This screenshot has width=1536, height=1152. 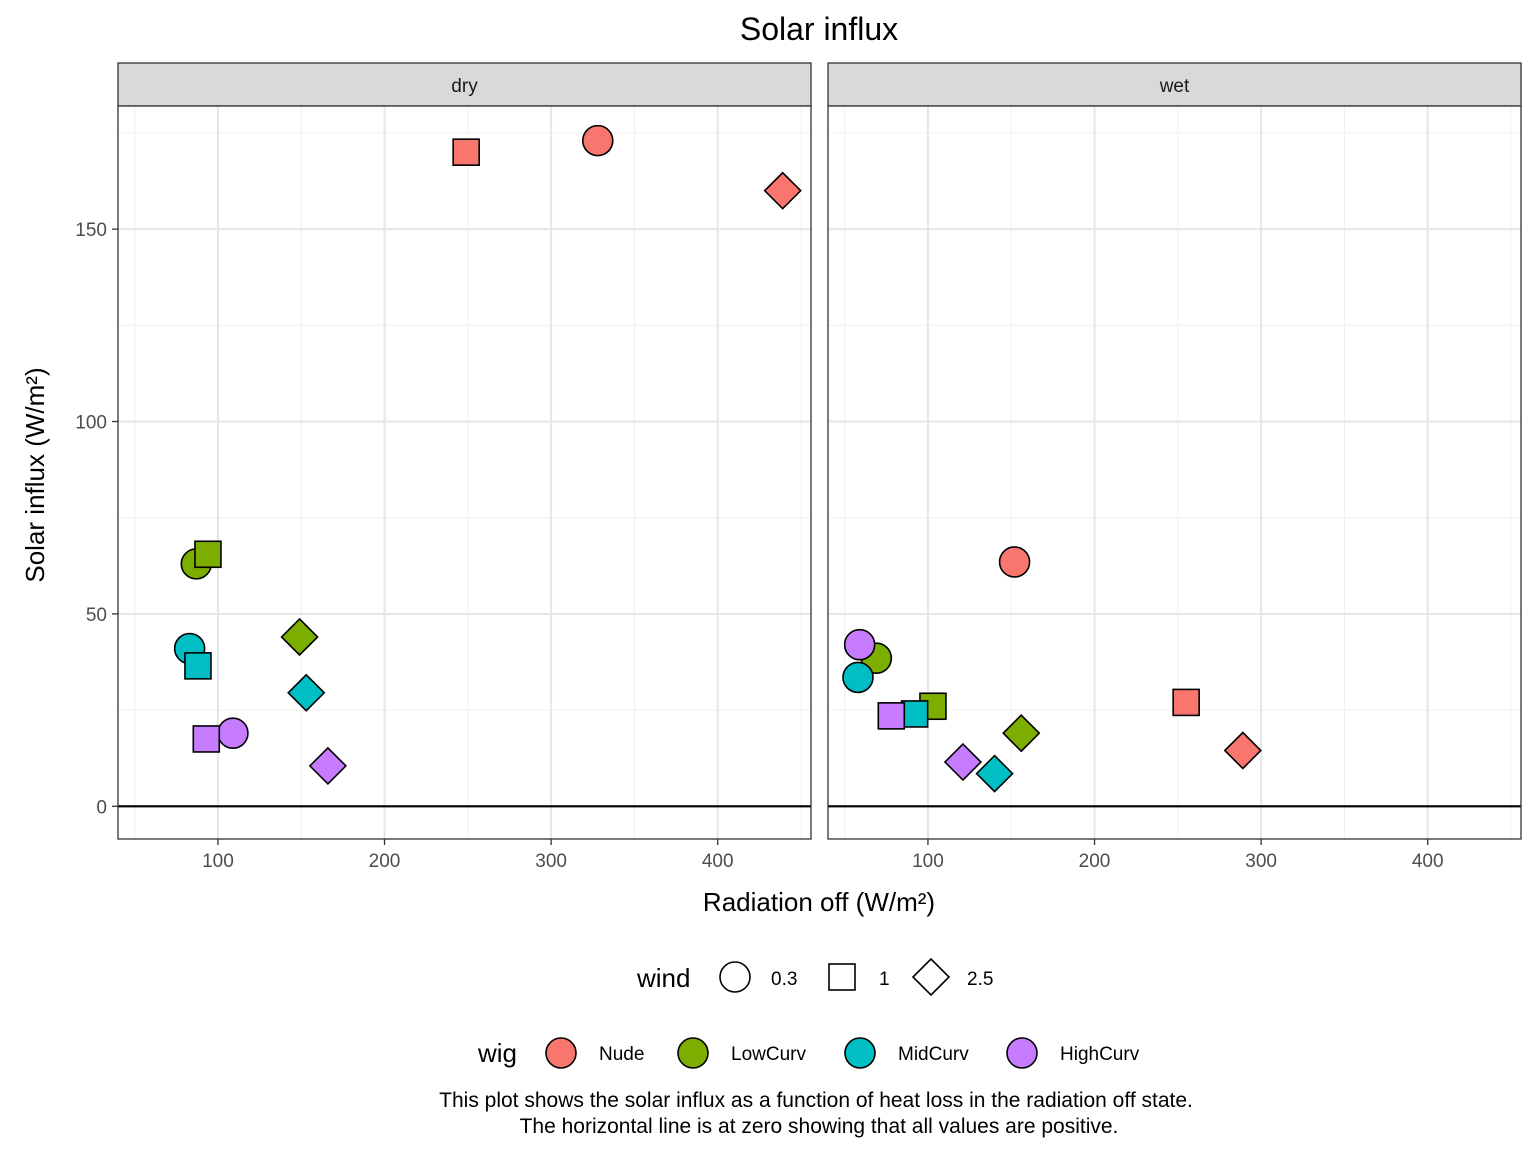 I want to click on legend-key-wig-lowcurv, so click(x=693, y=1053).